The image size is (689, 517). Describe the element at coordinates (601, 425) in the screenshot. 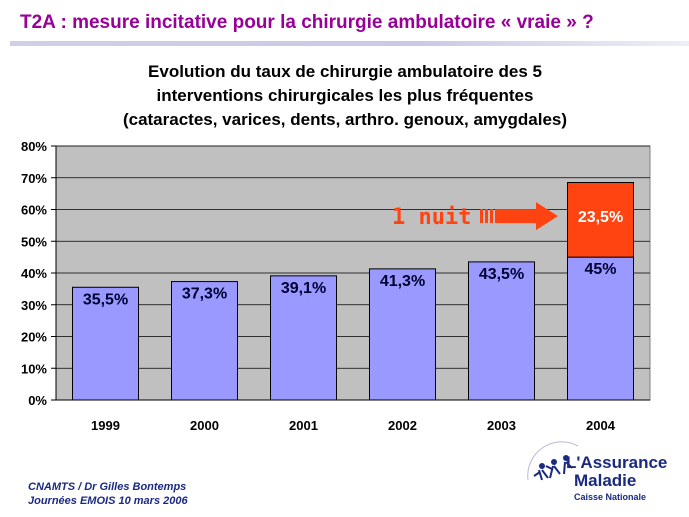

I see `x-tick-label: 2004` at that location.